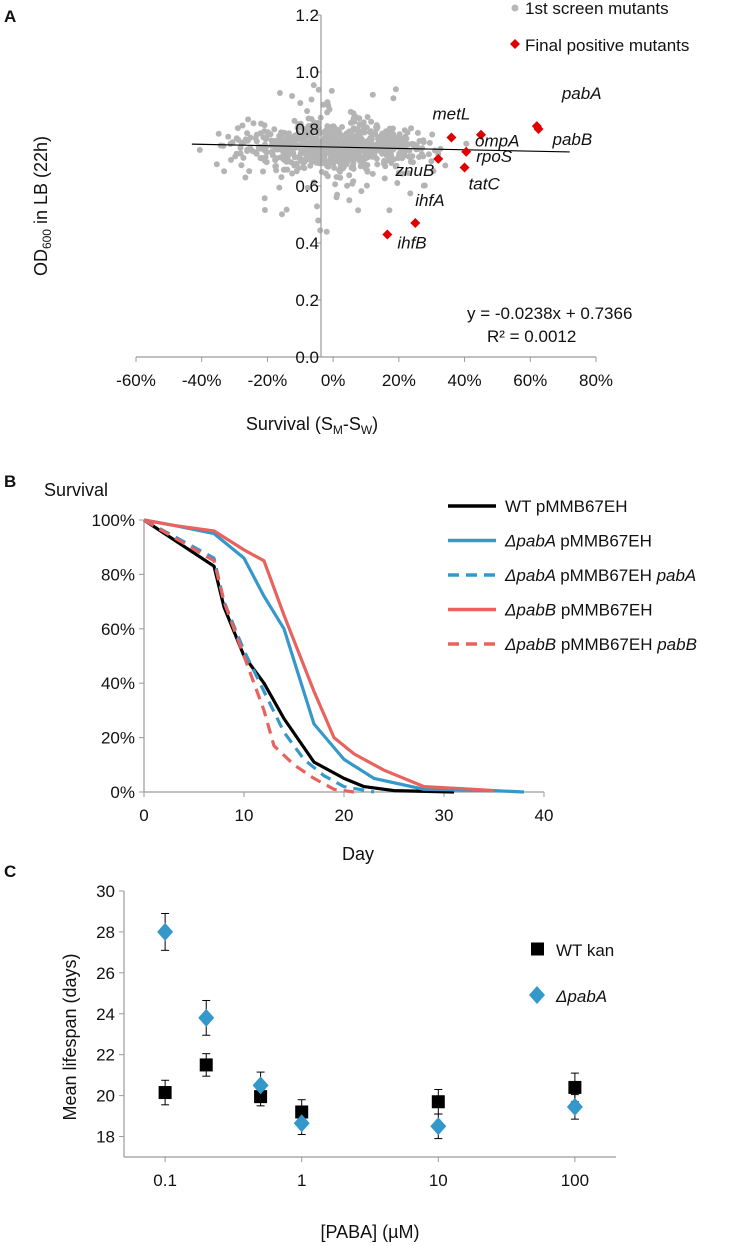 Image resolution: width=745 pixels, height=1246 pixels. What do you see at coordinates (143, 815) in the screenshot?
I see `x-tick-label: 0` at bounding box center [143, 815].